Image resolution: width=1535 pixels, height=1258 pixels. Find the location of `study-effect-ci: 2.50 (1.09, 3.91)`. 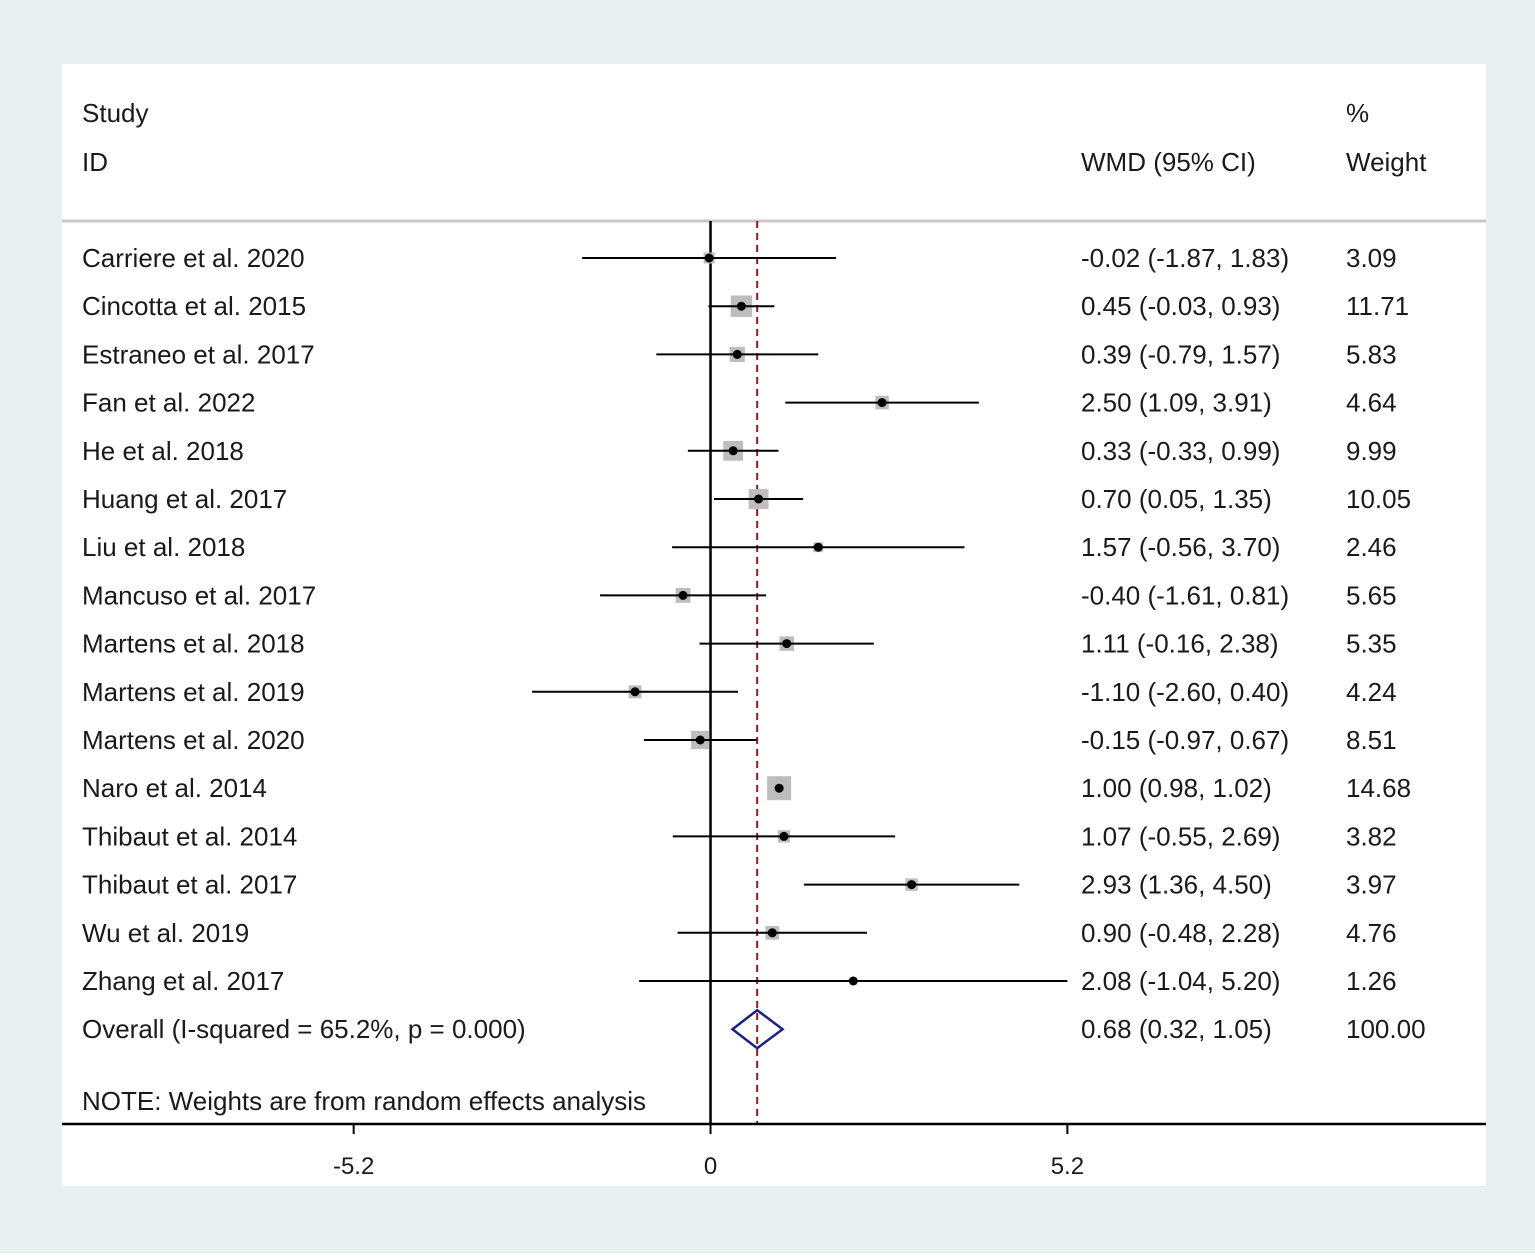

study-effect-ci: 2.50 (1.09, 3.91) is located at coordinates (1176, 403).